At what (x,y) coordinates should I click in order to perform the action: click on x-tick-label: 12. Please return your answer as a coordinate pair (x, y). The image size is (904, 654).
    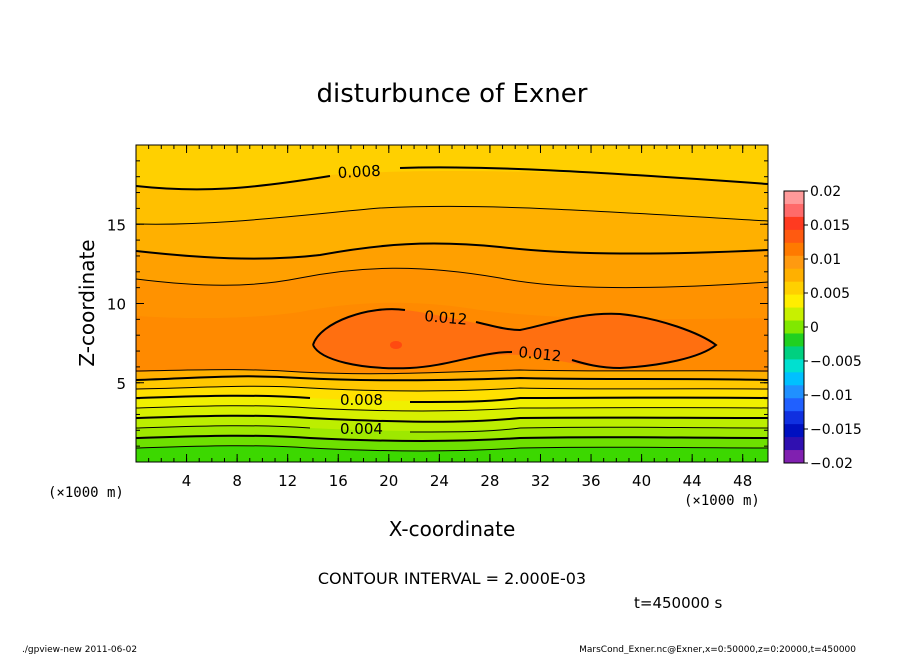
    Looking at the image, I should click on (287, 481).